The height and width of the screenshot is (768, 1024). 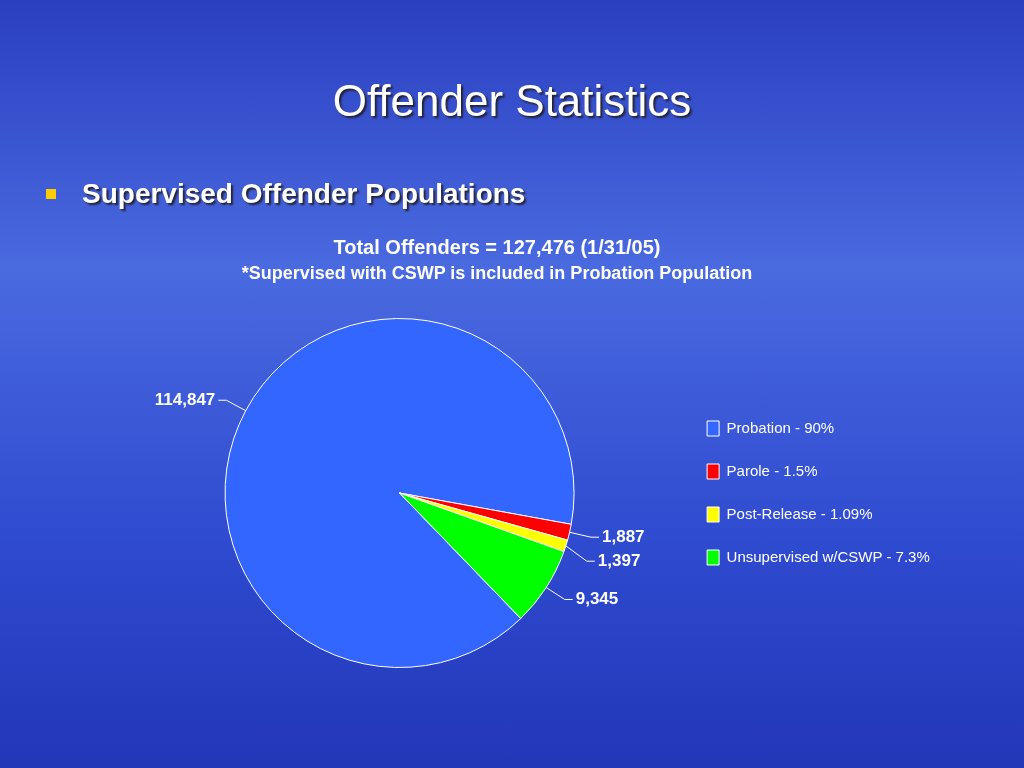 I want to click on data-label: 114,847, so click(x=185, y=399).